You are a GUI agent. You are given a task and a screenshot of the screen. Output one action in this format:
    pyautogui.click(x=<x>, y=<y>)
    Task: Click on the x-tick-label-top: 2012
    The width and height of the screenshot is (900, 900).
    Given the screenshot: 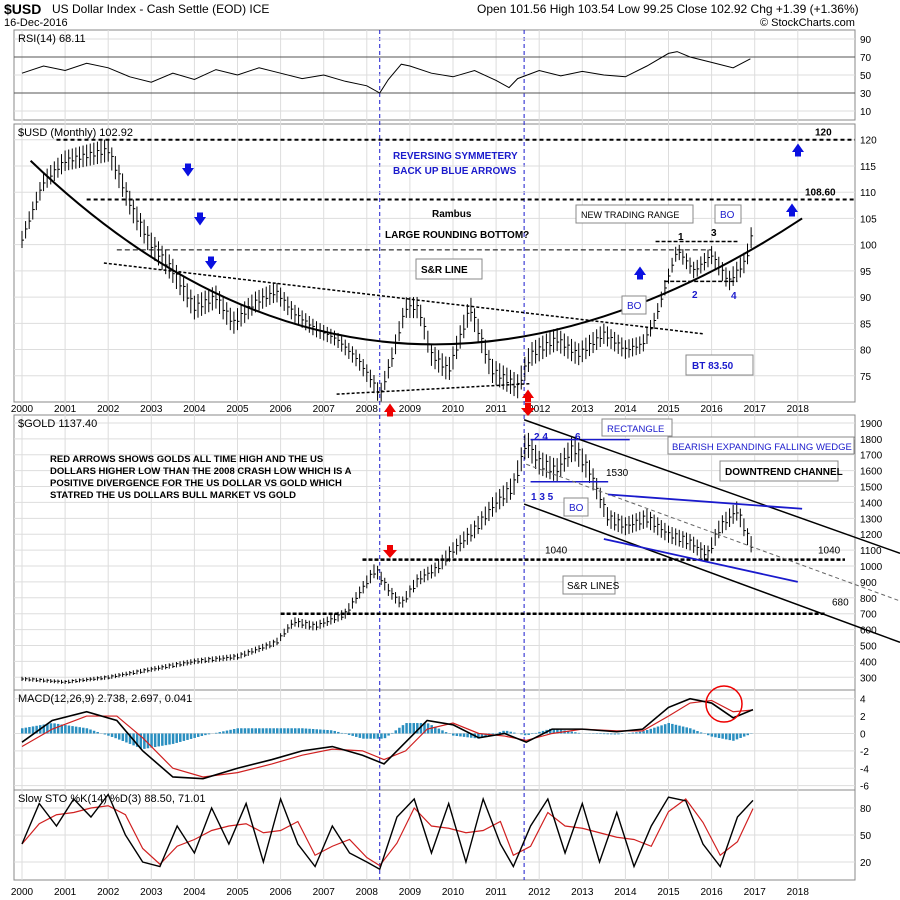 What is the action you would take?
    pyautogui.click(x=539, y=409)
    